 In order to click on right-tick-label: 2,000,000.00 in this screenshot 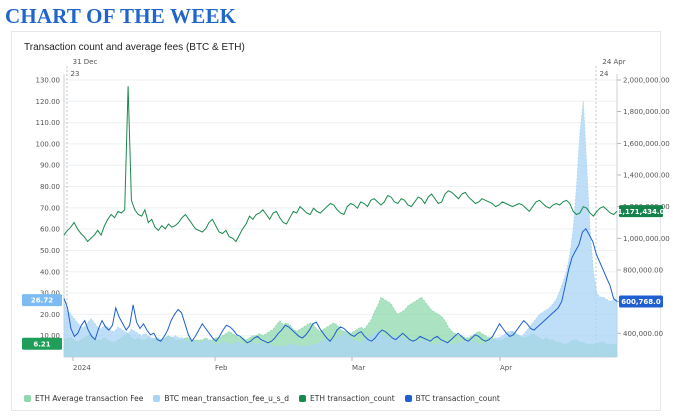, I will do `click(646, 81)`.